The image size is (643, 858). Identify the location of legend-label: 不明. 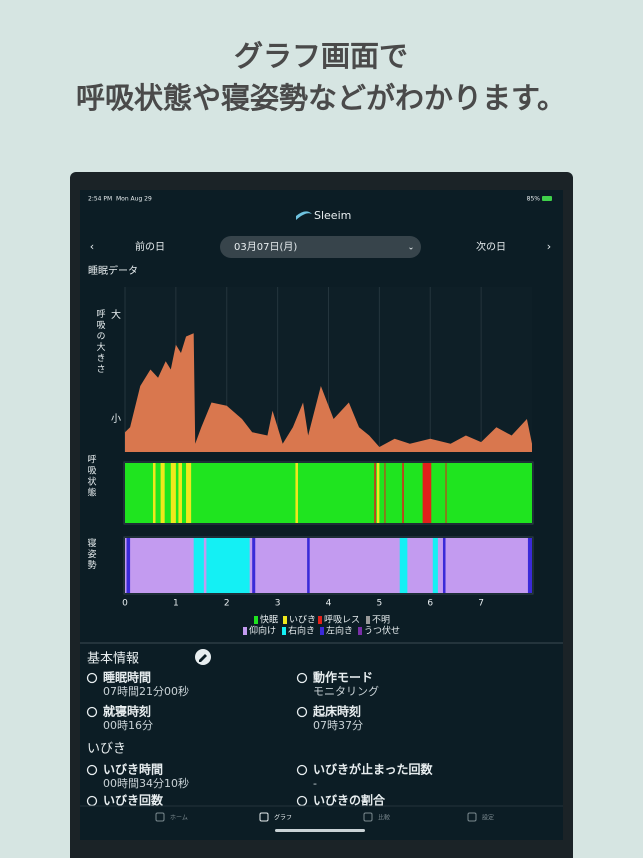
(381, 620).